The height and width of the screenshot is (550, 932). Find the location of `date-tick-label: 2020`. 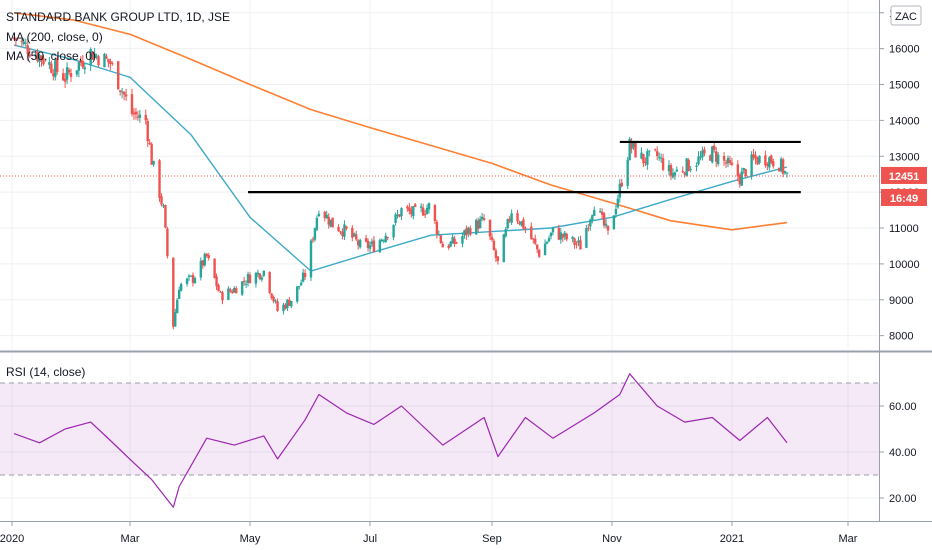

date-tick-label: 2020 is located at coordinates (12, 539).